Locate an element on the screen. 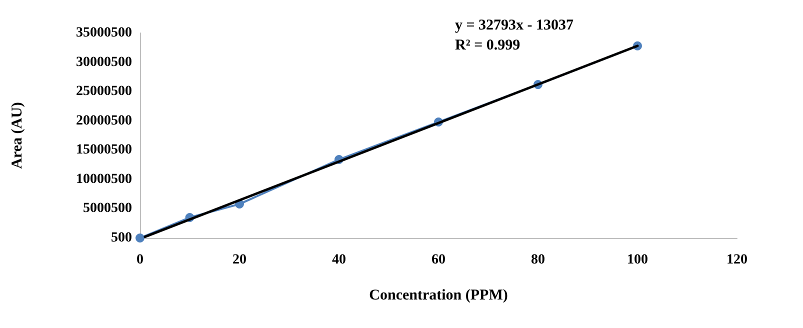 The height and width of the screenshot is (328, 803). y-tick-label: 30000500 is located at coordinates (104, 62).